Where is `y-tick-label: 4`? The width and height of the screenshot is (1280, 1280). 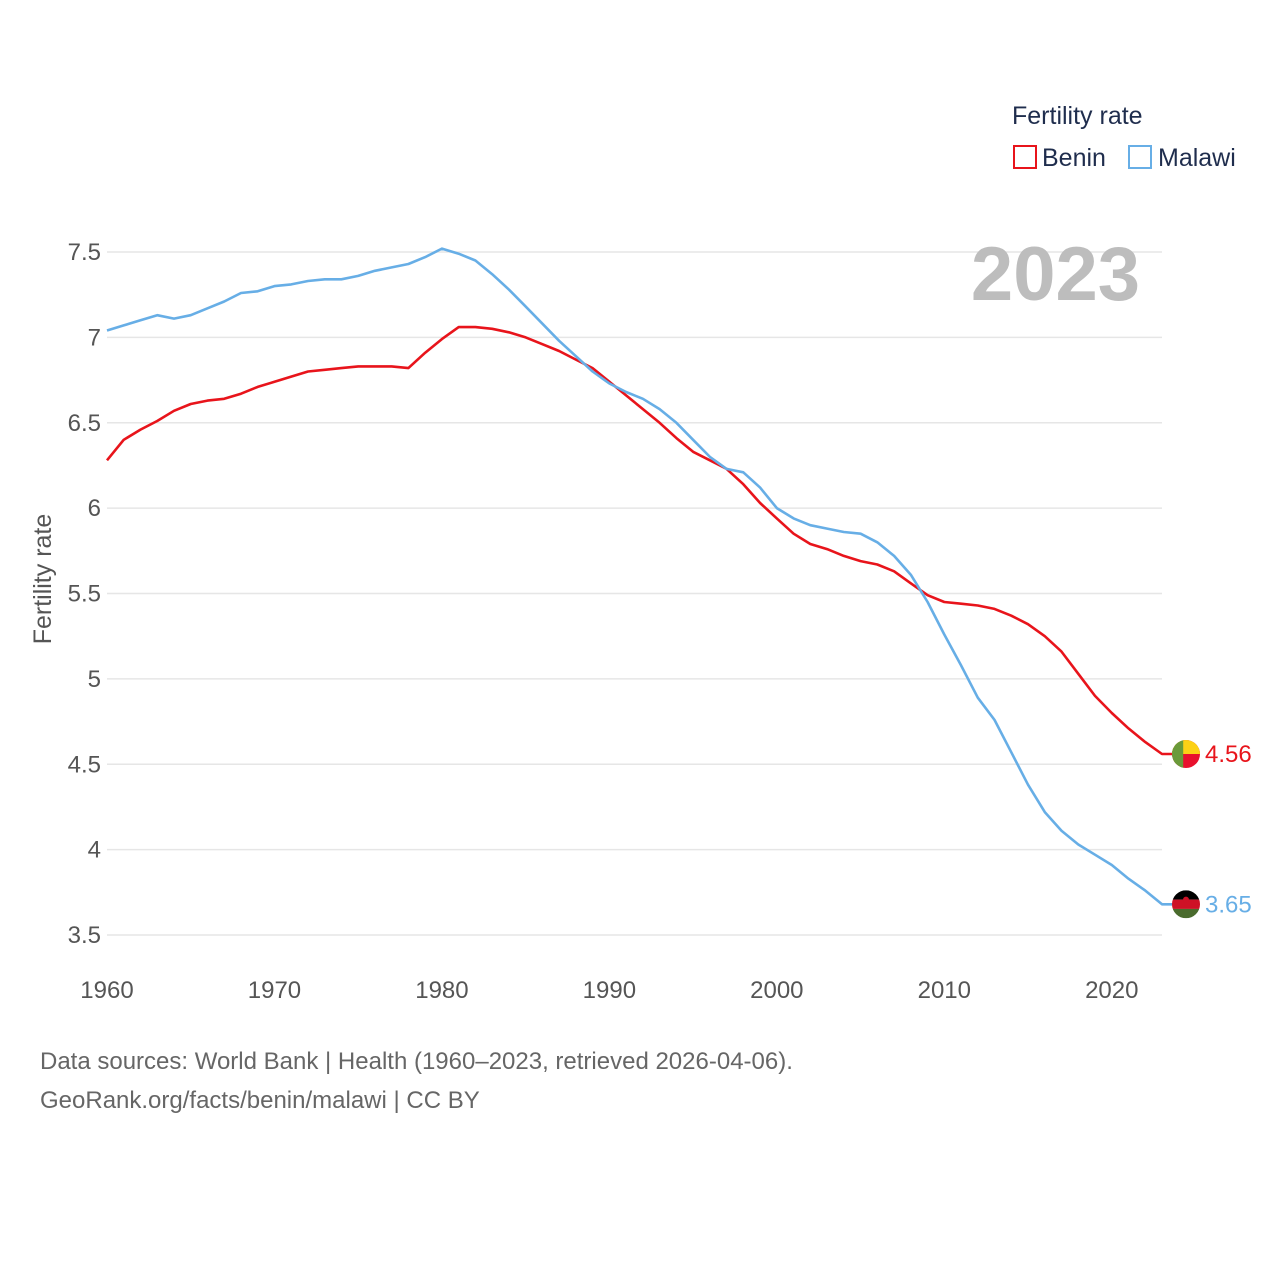 y-tick-label: 4 is located at coordinates (94, 850).